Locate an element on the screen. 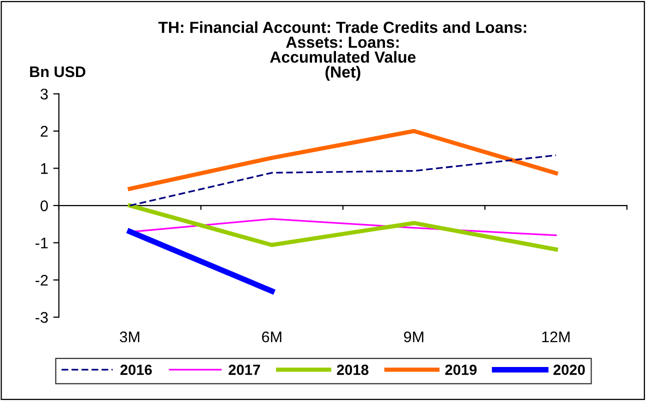  y-tick-label: 1 is located at coordinates (44, 168).